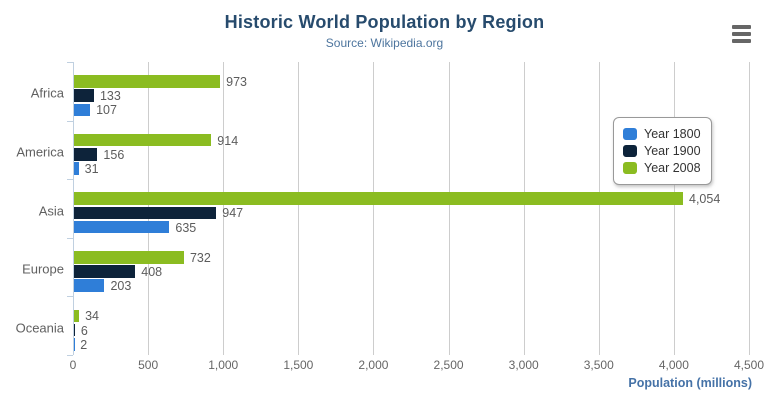 This screenshot has height=416, width=769. Describe the element at coordinates (110, 96) in the screenshot. I see `data-label: 133` at that location.